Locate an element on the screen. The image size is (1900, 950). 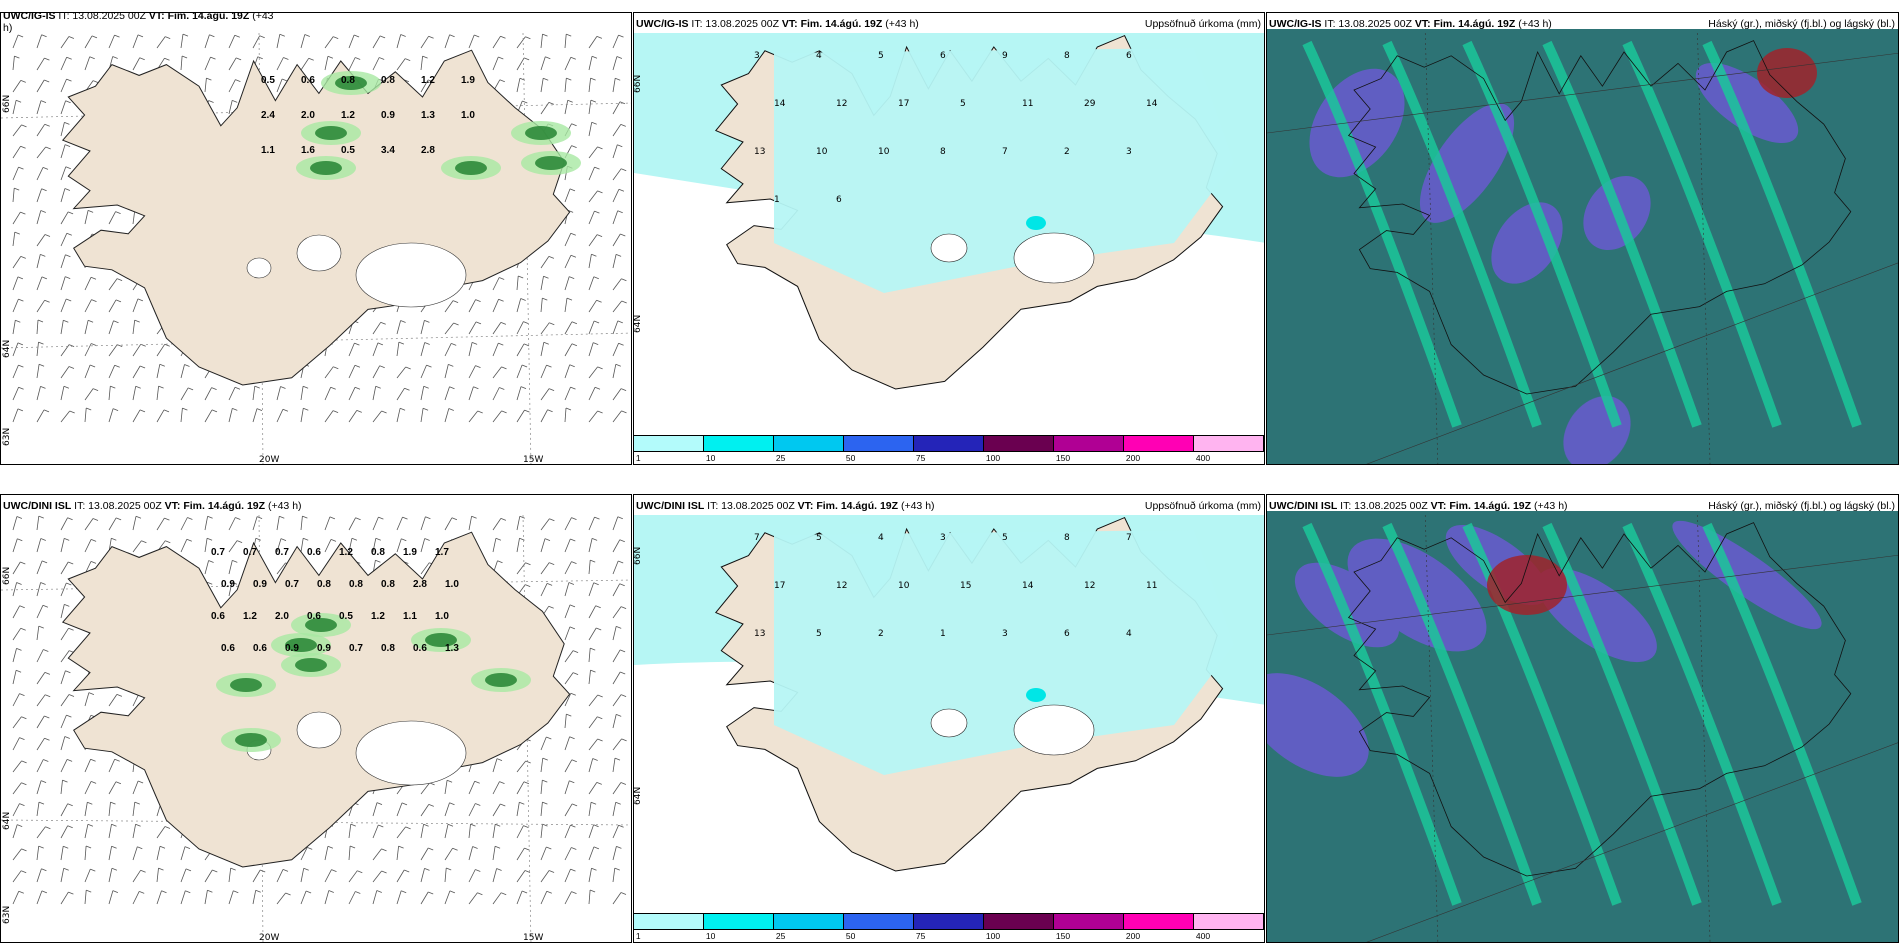
rain-value: 10 is located at coordinates (904, 586).